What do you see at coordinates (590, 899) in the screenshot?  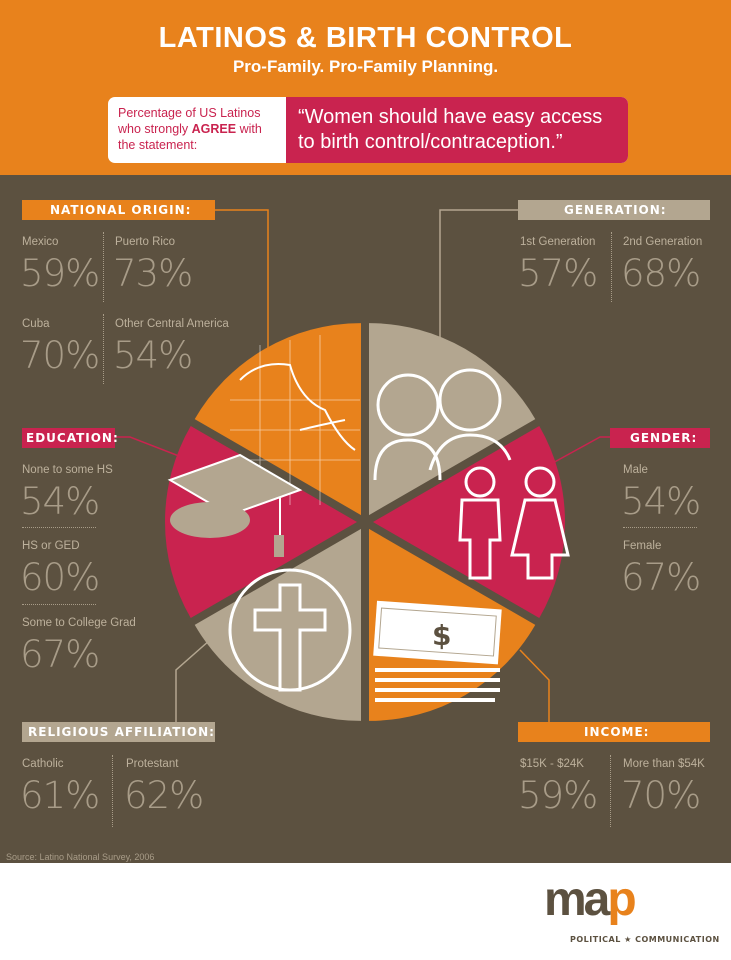 I see `map-logo: map` at bounding box center [590, 899].